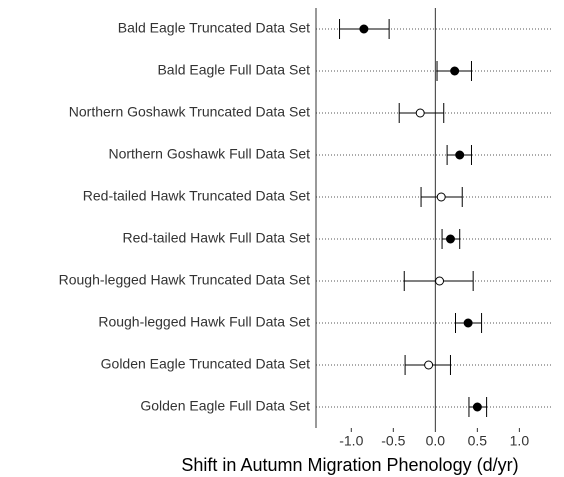  What do you see at coordinates (225, 406) in the screenshot?
I see `y-tick-label: Golden Eagle Full Data Set` at bounding box center [225, 406].